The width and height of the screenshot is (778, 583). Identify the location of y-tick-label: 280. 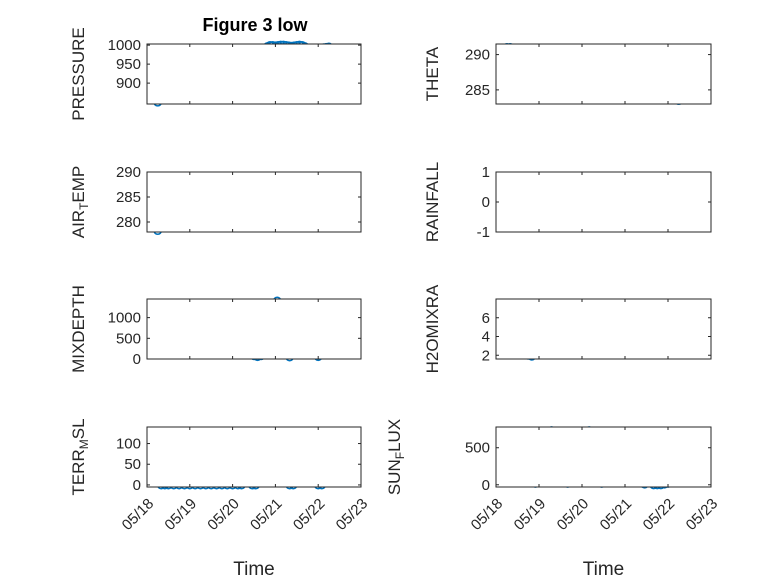
(128, 222).